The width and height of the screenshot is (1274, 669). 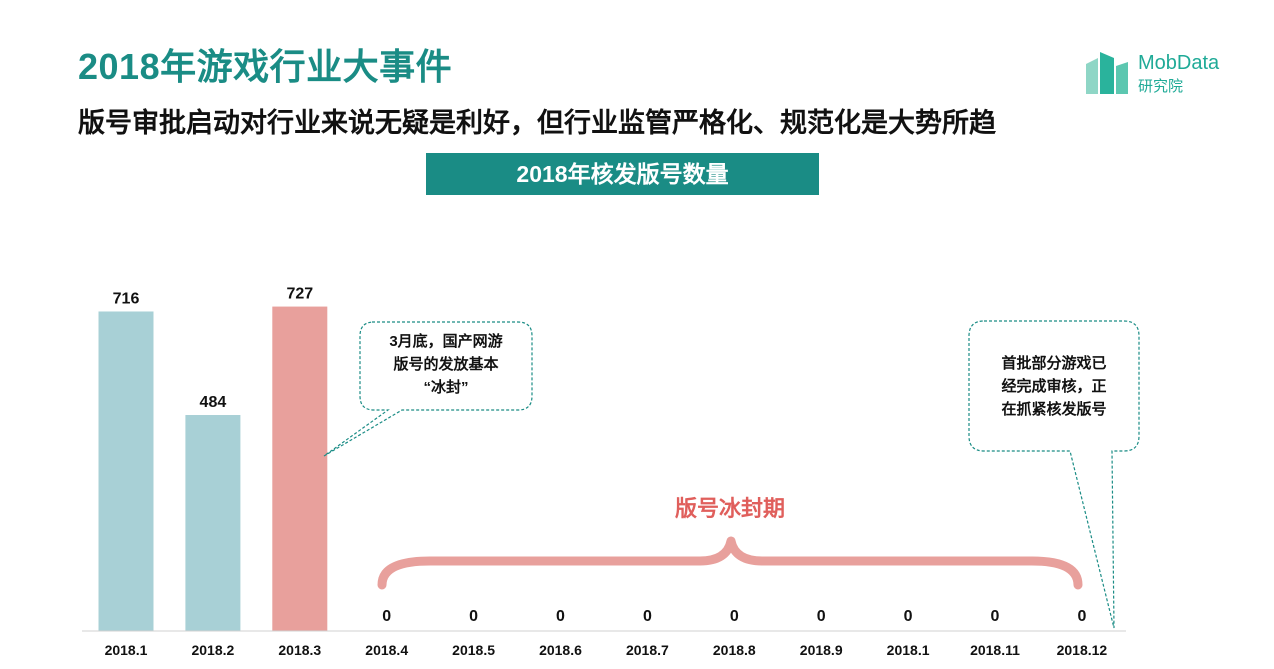 What do you see at coordinates (299, 650) in the screenshot?
I see `x-tick-label: 2018.3` at bounding box center [299, 650].